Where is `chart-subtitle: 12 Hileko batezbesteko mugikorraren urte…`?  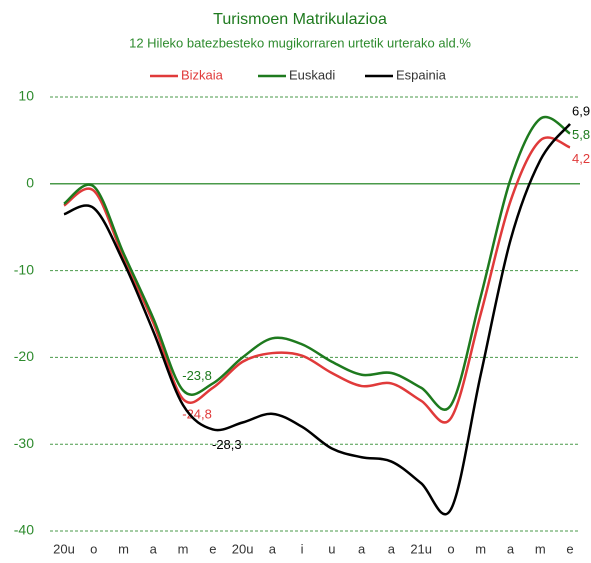
chart-subtitle: 12 Hileko batezbesteko mugikorraren urte… is located at coordinates (300, 42).